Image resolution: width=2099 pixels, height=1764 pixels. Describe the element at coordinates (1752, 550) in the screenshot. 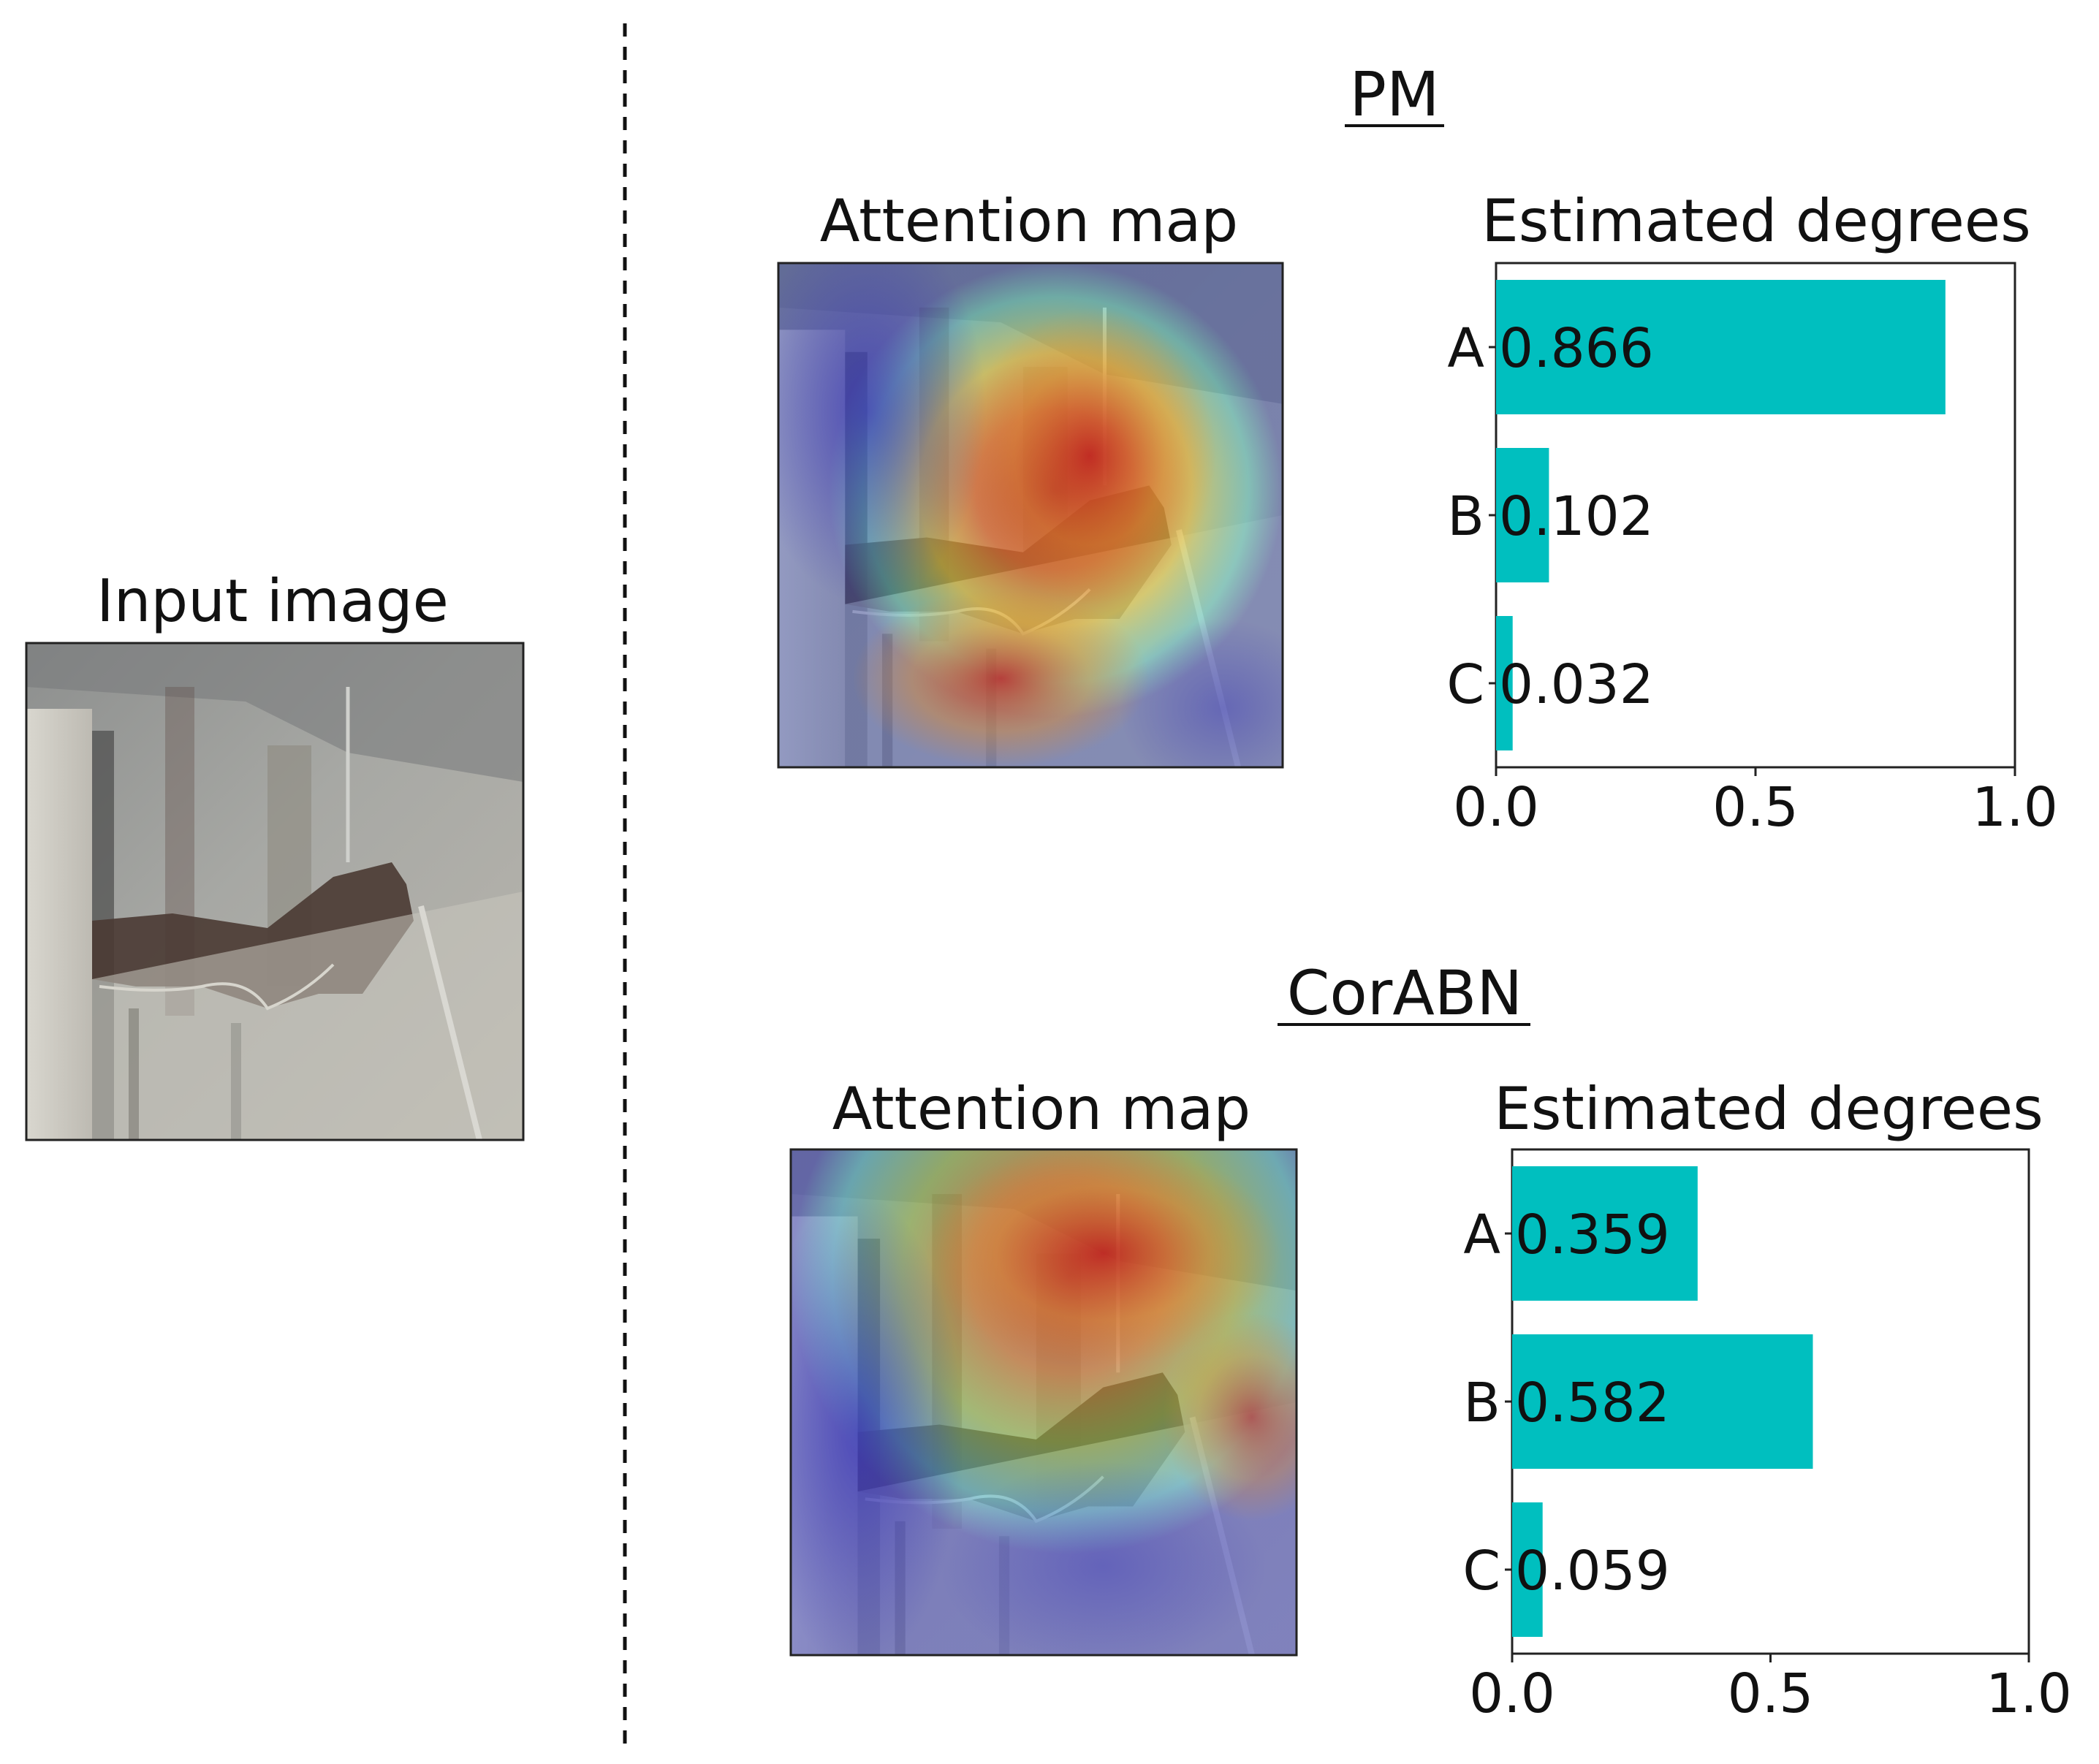

I see `bar-chart-pm: A 0.866 B 0.102 C 0.032 0.0 0.5 1.0` at that location.